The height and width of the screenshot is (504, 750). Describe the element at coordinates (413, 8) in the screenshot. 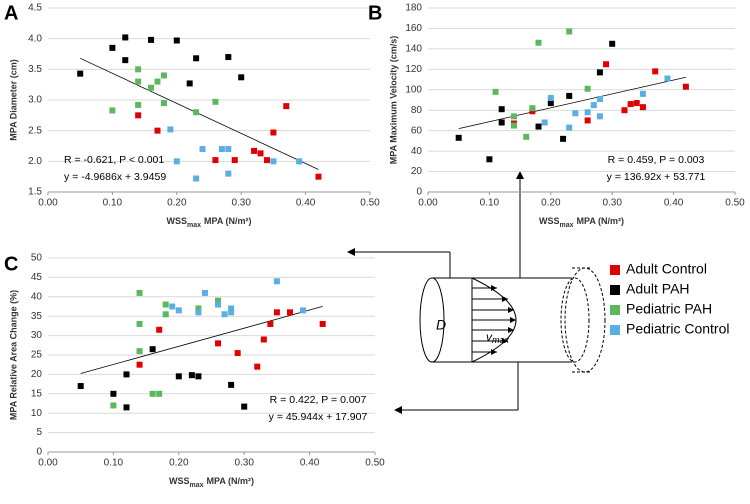

I see `y-tick-label: 180` at that location.